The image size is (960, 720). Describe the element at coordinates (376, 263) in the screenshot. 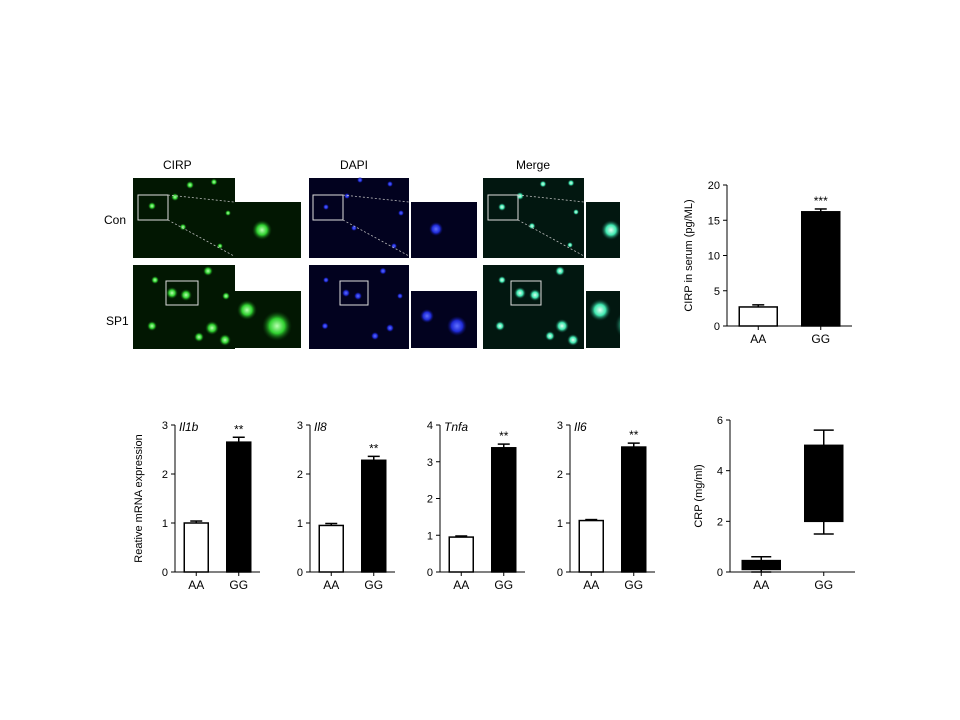

I see `micrograph-panels` at that location.